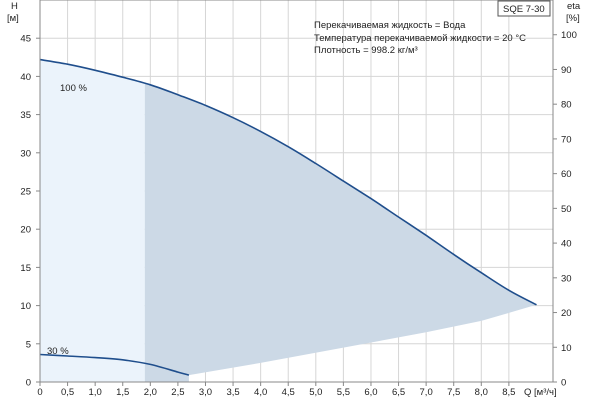 The image size is (600, 400). Describe the element at coordinates (370, 392) in the screenshot. I see `x-tick-label: 6,0` at that location.